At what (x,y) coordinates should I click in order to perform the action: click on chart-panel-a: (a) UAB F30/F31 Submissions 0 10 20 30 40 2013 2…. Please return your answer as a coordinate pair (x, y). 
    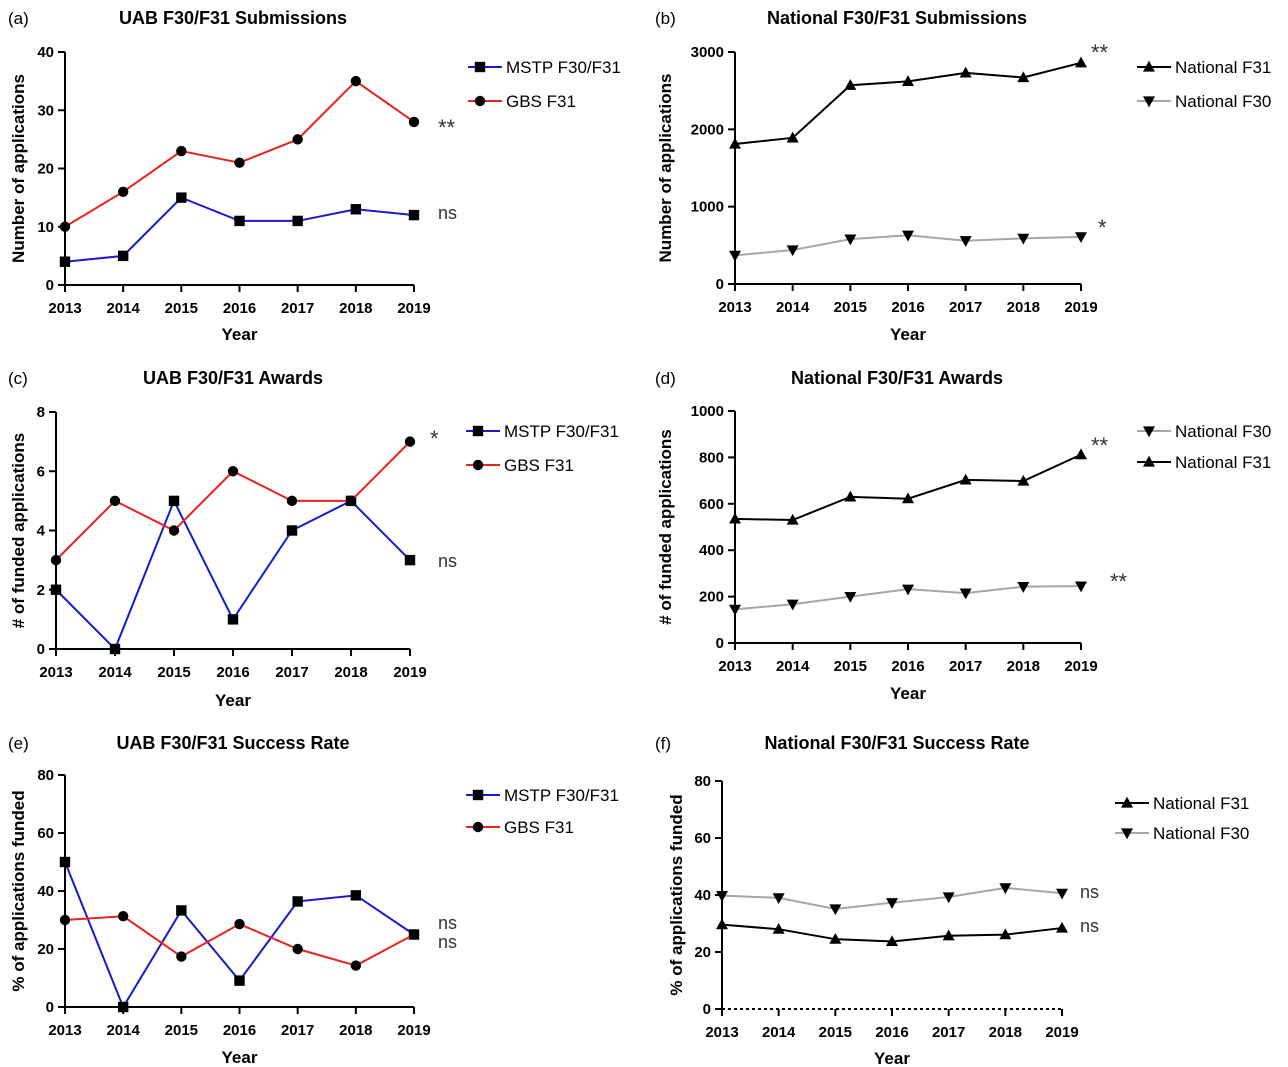
    Looking at the image, I should click on (314, 176).